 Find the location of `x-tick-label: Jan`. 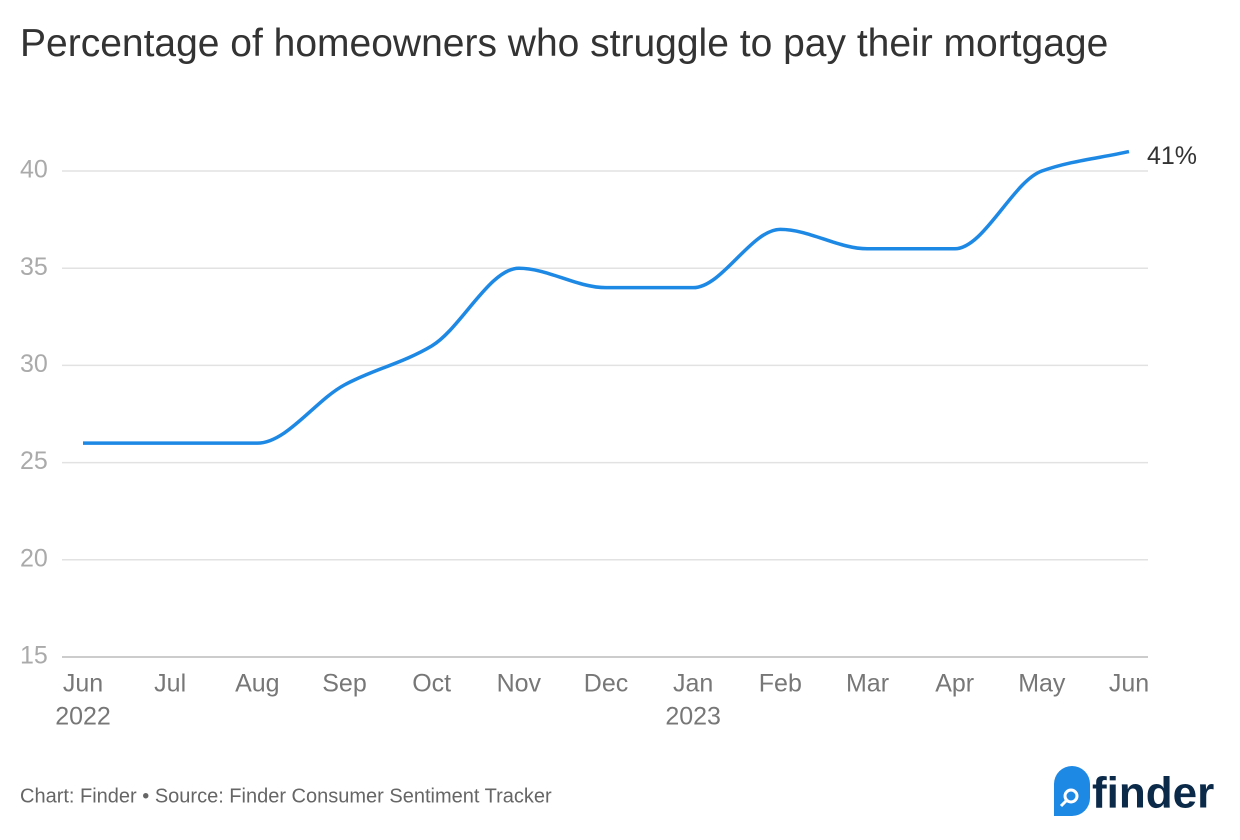

x-tick-label: Jan is located at coordinates (693, 684).